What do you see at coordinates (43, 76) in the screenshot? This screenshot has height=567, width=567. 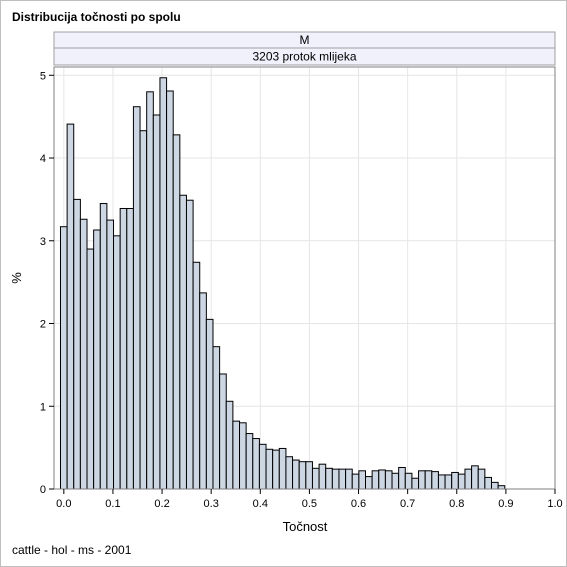 I see `y-tick-label: 5` at bounding box center [43, 76].